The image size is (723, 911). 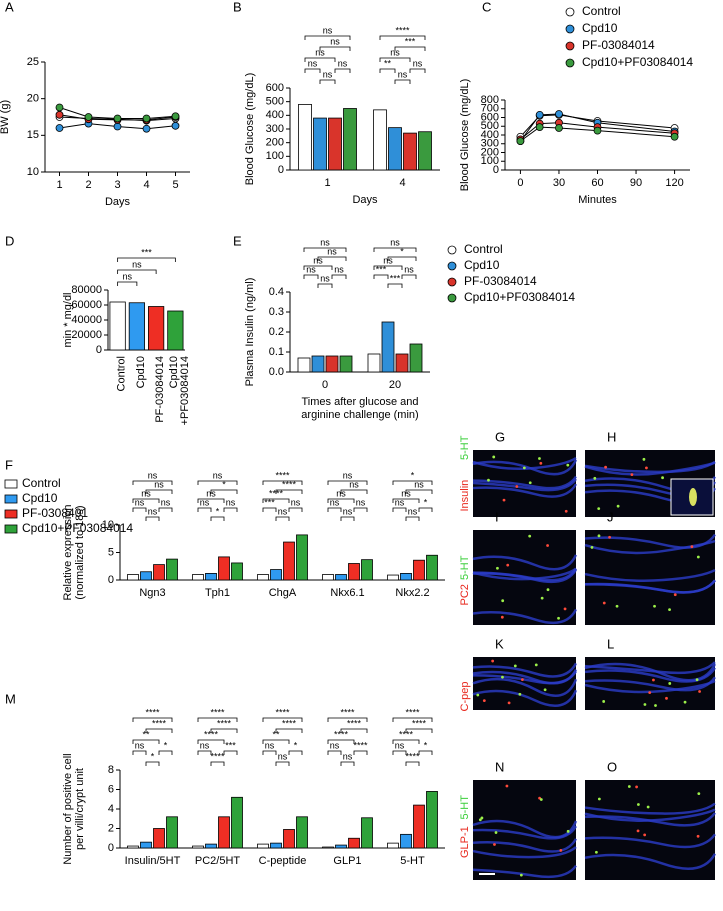 I want to click on y-tick-label: 500, so click(x=490, y=126).